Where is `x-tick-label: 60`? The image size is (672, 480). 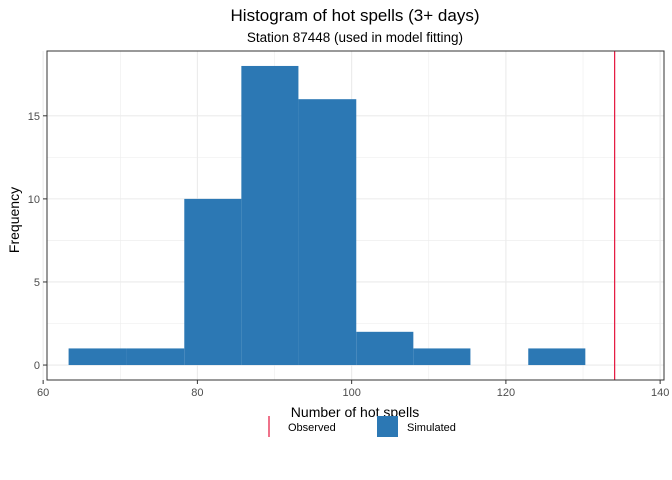 x-tick-label: 60 is located at coordinates (43, 393).